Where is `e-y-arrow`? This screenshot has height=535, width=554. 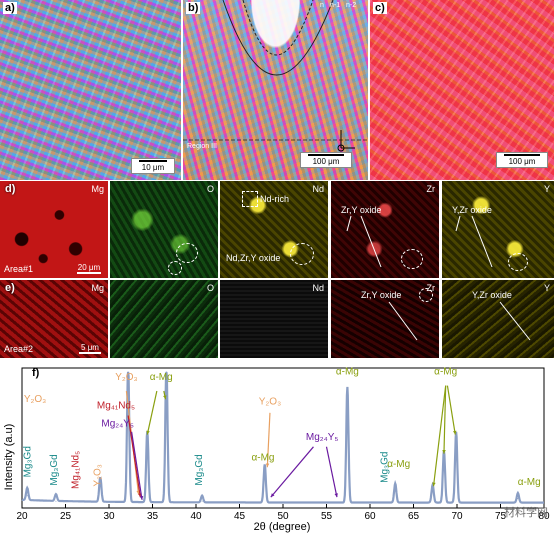
e-y-arrow is located at coordinates (515, 321).